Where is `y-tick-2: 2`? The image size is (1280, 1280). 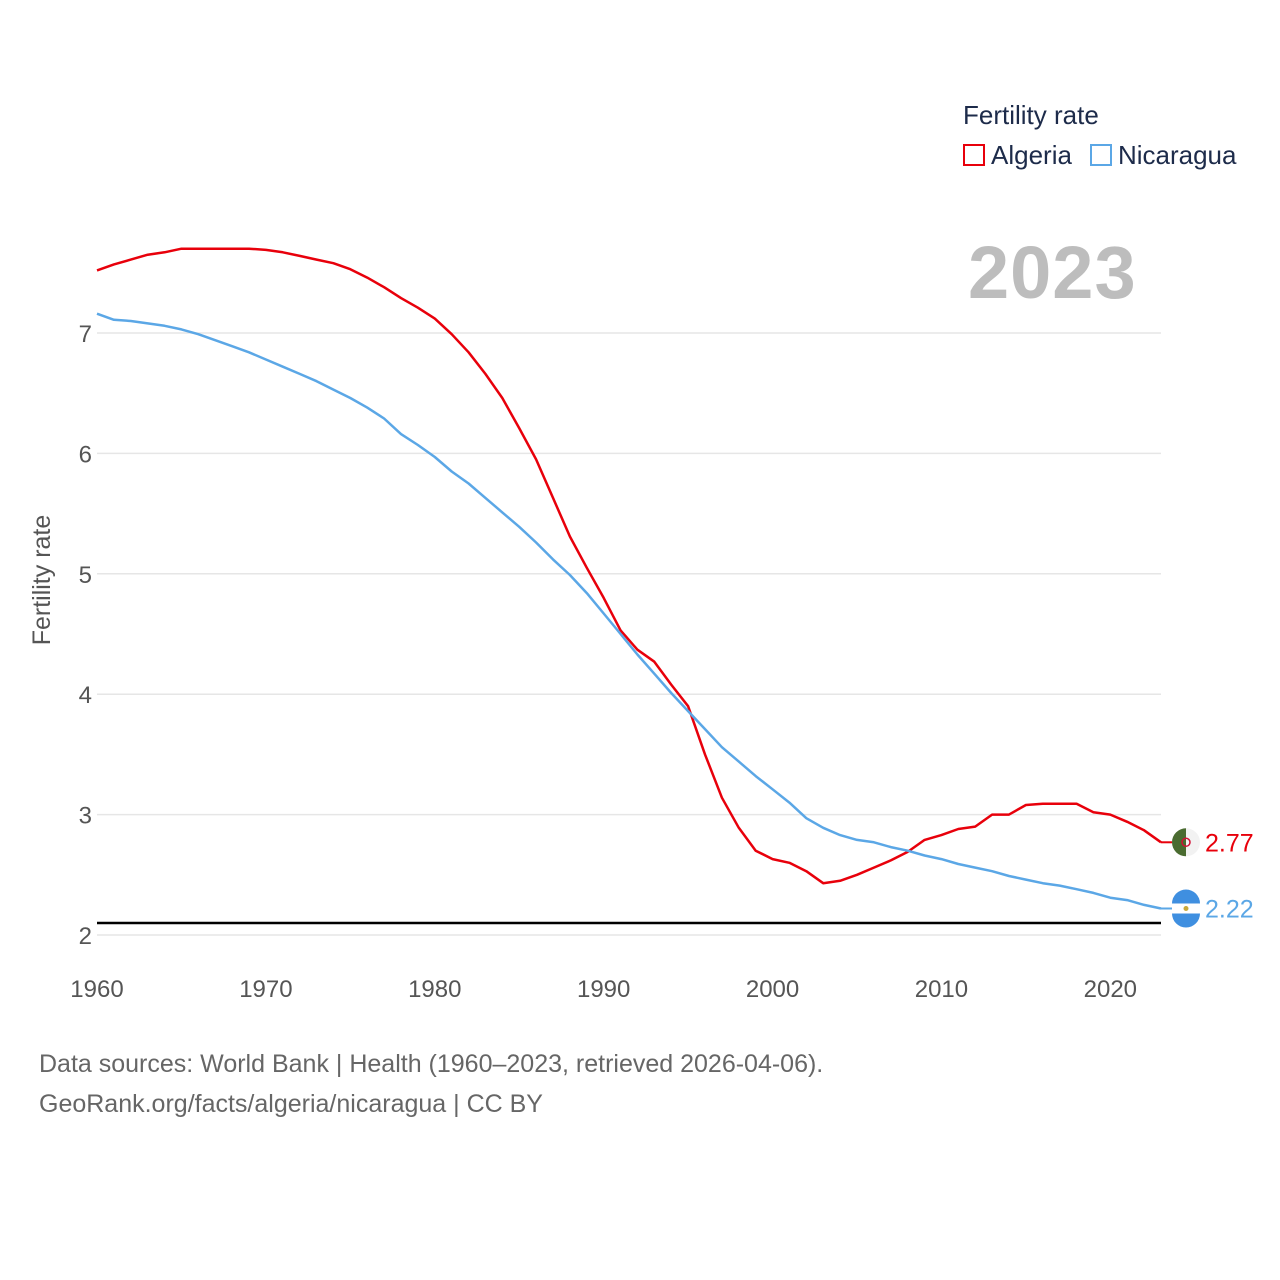 y-tick-2: 2 is located at coordinates (85, 936).